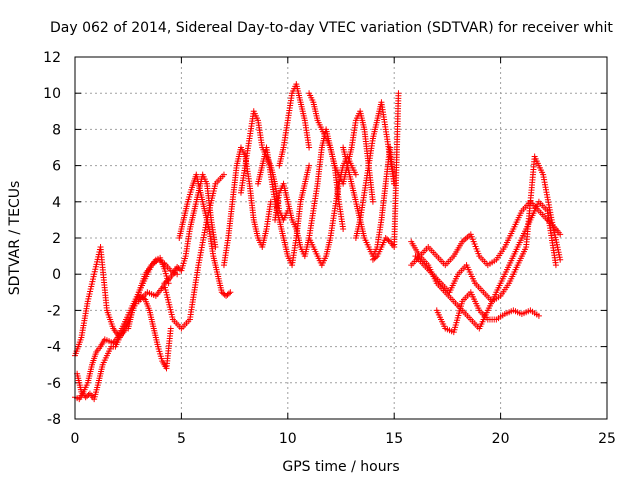 The width and height of the screenshot is (640, 480). I want to click on x-tick-label: 20, so click(501, 439).